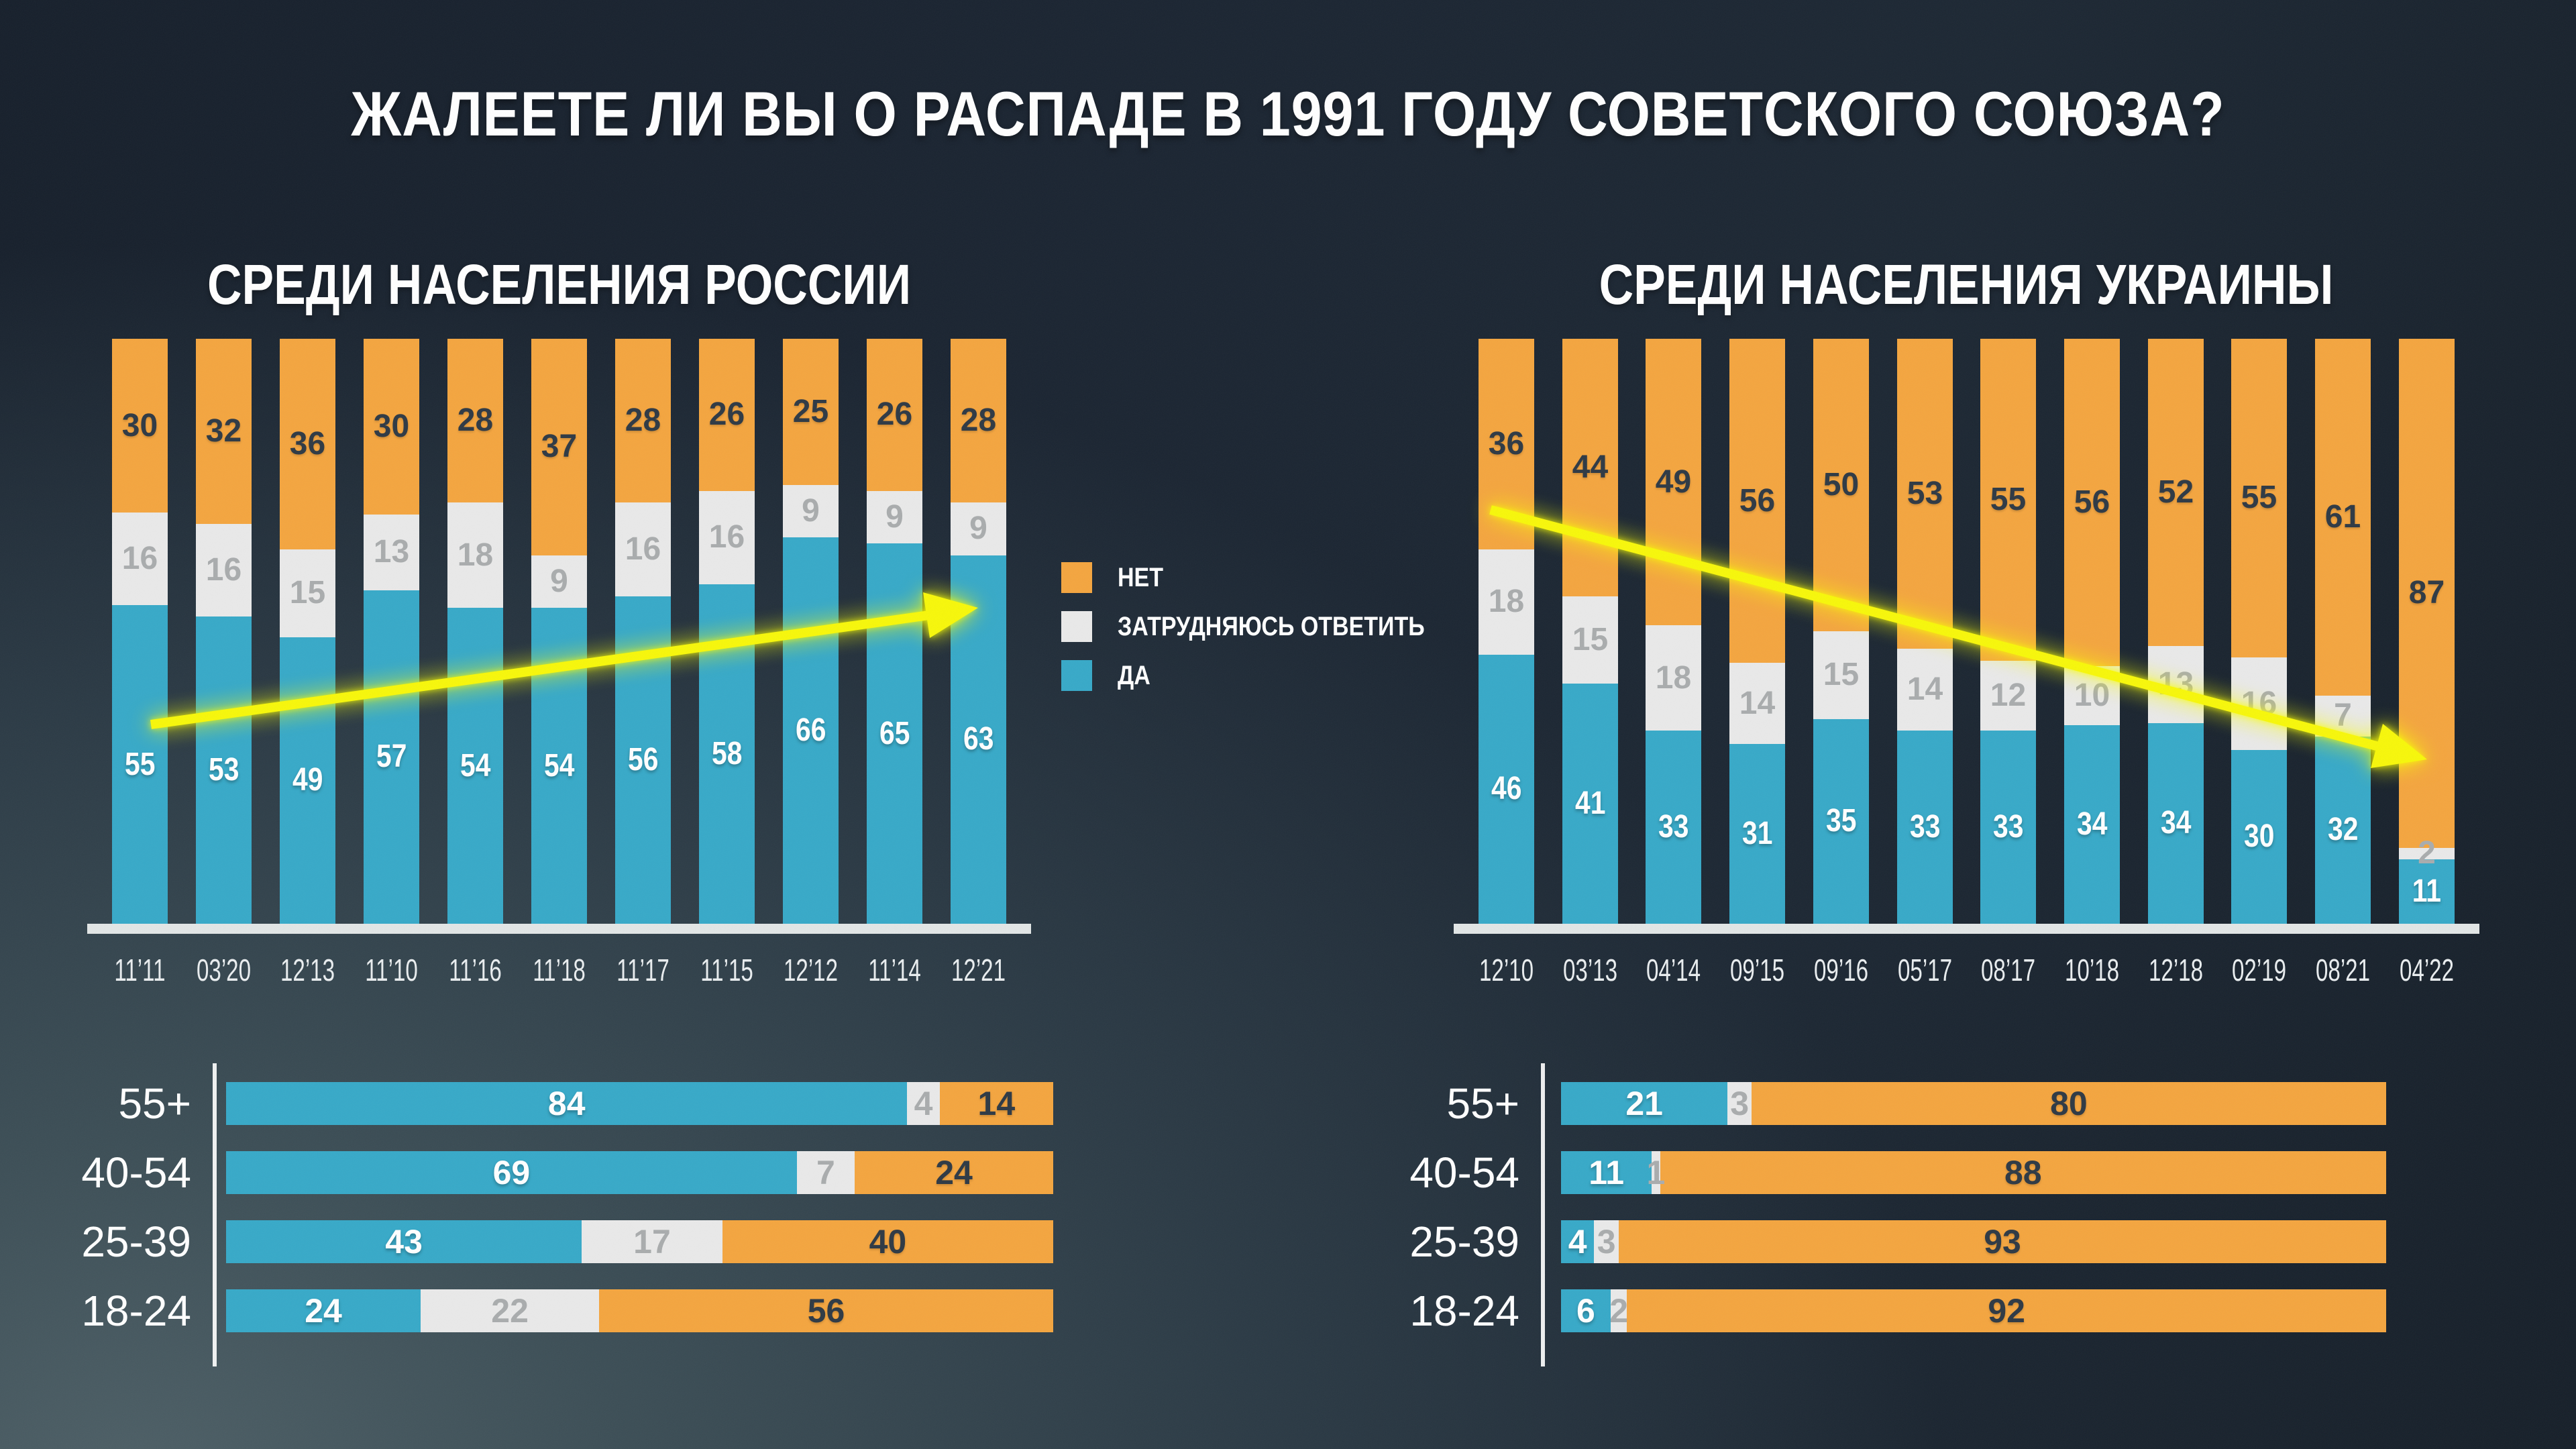 This screenshot has width=2576, height=1449. Describe the element at coordinates (1966, 929) in the screenshot. I see `baseline-strip` at that location.